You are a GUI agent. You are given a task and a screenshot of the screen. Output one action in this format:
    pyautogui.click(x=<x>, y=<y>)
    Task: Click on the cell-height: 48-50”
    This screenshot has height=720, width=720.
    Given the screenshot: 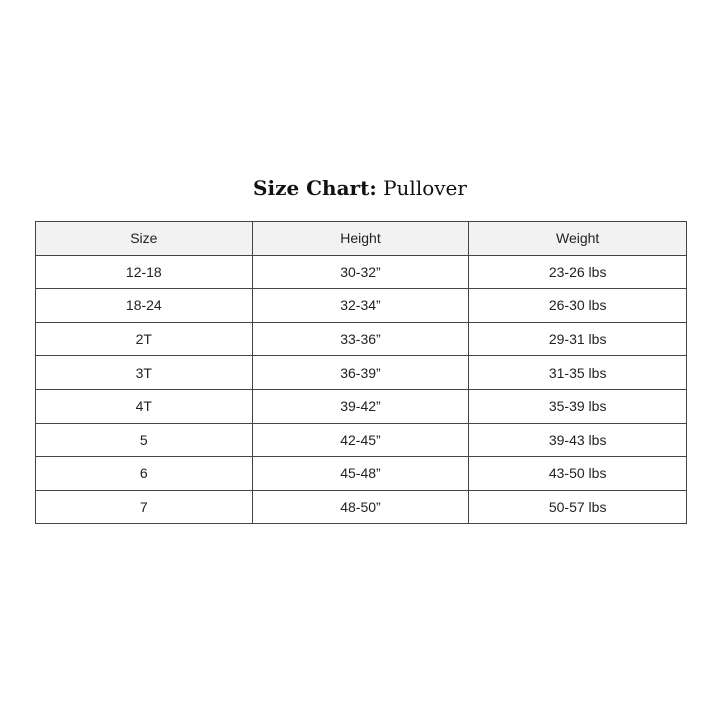 What is the action you would take?
    pyautogui.click(x=360, y=507)
    